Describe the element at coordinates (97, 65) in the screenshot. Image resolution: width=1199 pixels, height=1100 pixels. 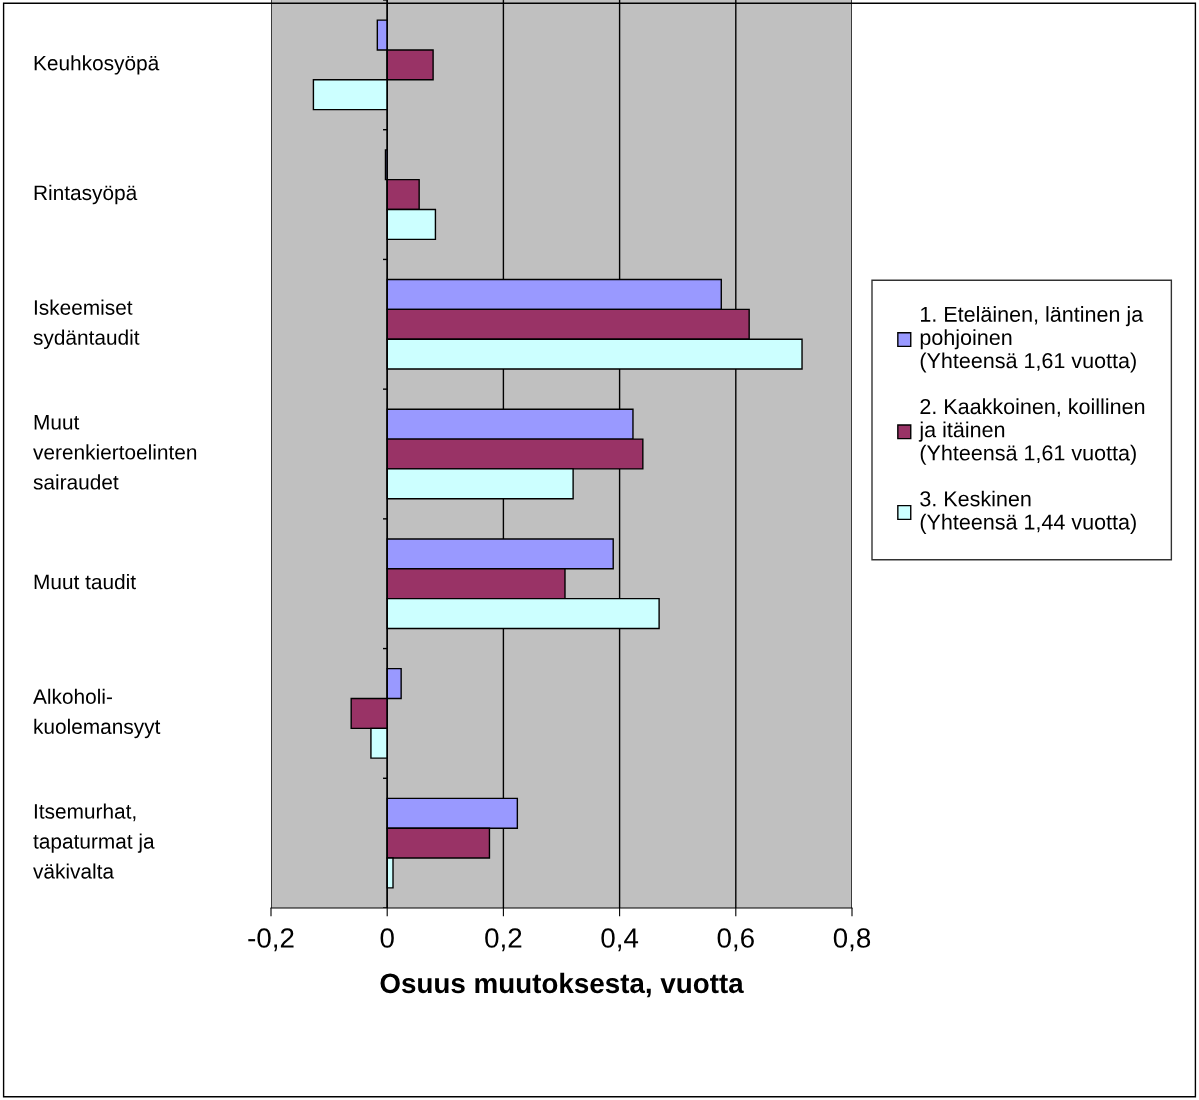
I see `y-tick-label: Keuhkosyöpä` at that location.